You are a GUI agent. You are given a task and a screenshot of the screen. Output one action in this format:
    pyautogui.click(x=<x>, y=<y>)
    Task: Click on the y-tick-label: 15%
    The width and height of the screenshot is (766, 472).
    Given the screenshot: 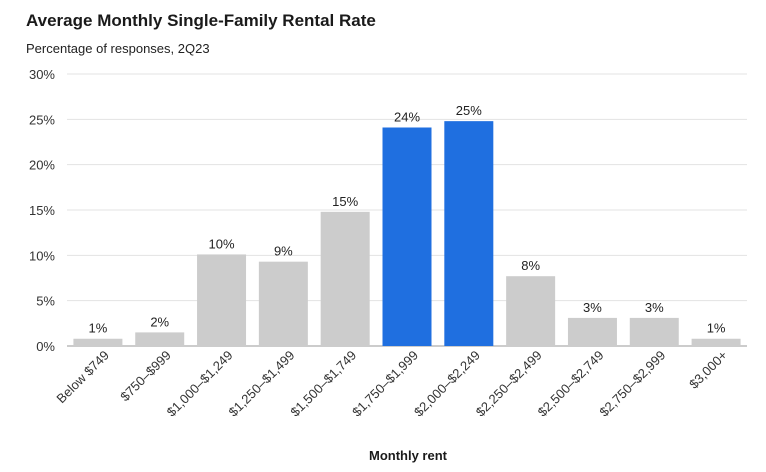 What is the action you would take?
    pyautogui.click(x=42, y=210)
    